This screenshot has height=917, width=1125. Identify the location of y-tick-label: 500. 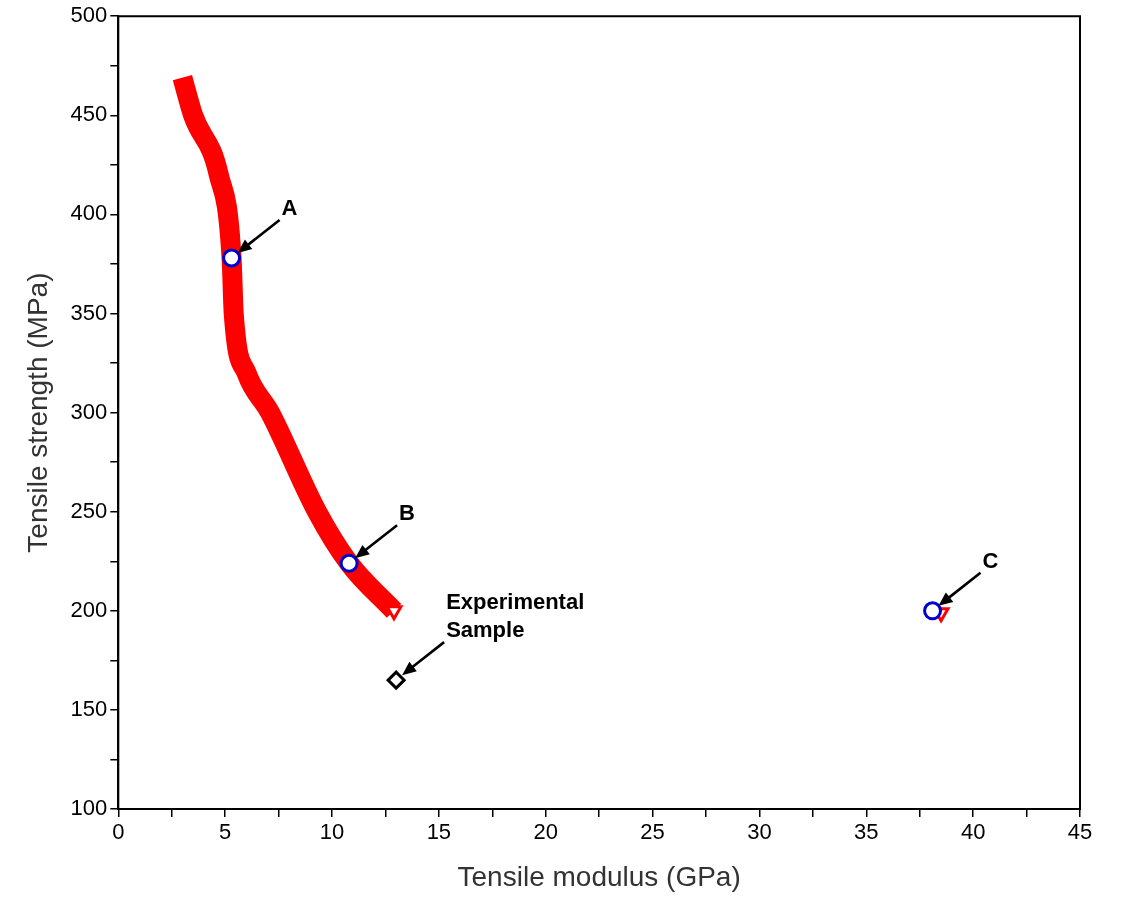
(89, 15).